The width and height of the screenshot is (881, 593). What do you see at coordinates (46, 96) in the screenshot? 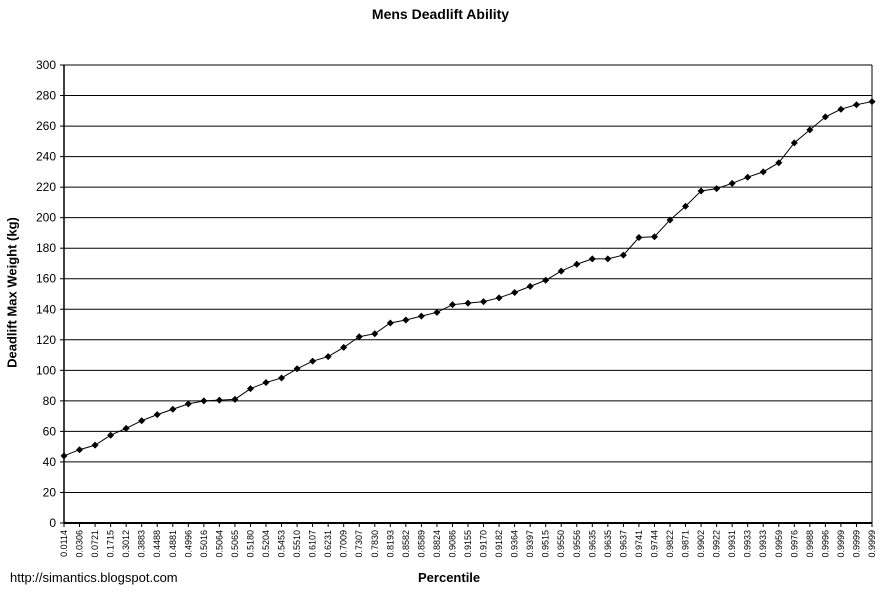
I see `y-tick-label: 280` at bounding box center [46, 96].